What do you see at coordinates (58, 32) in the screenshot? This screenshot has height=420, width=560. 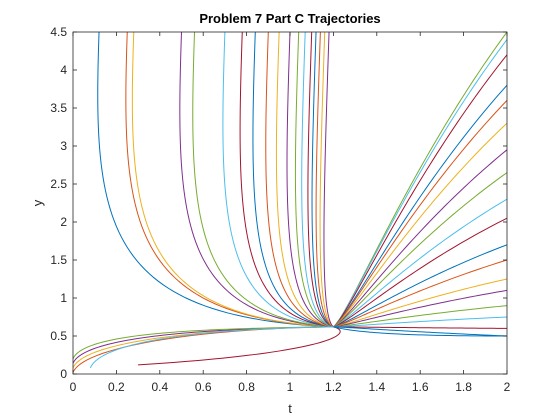 I see `y-tick-label: 4.5` at bounding box center [58, 32].